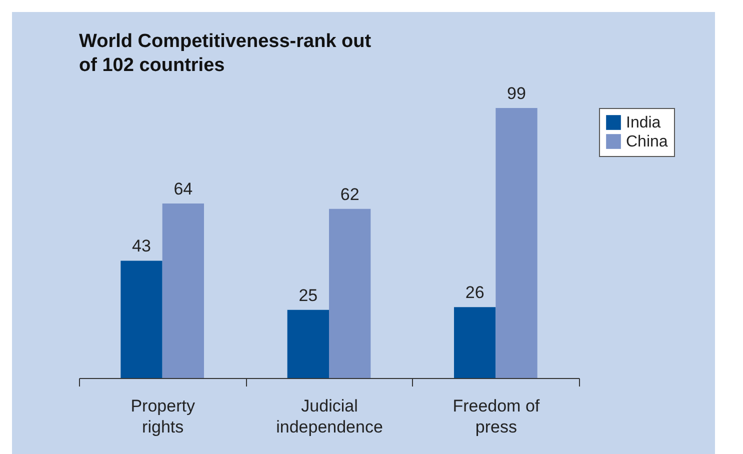  What do you see at coordinates (496, 416) in the screenshot?
I see `x-tick-label: Freedom of press` at bounding box center [496, 416].